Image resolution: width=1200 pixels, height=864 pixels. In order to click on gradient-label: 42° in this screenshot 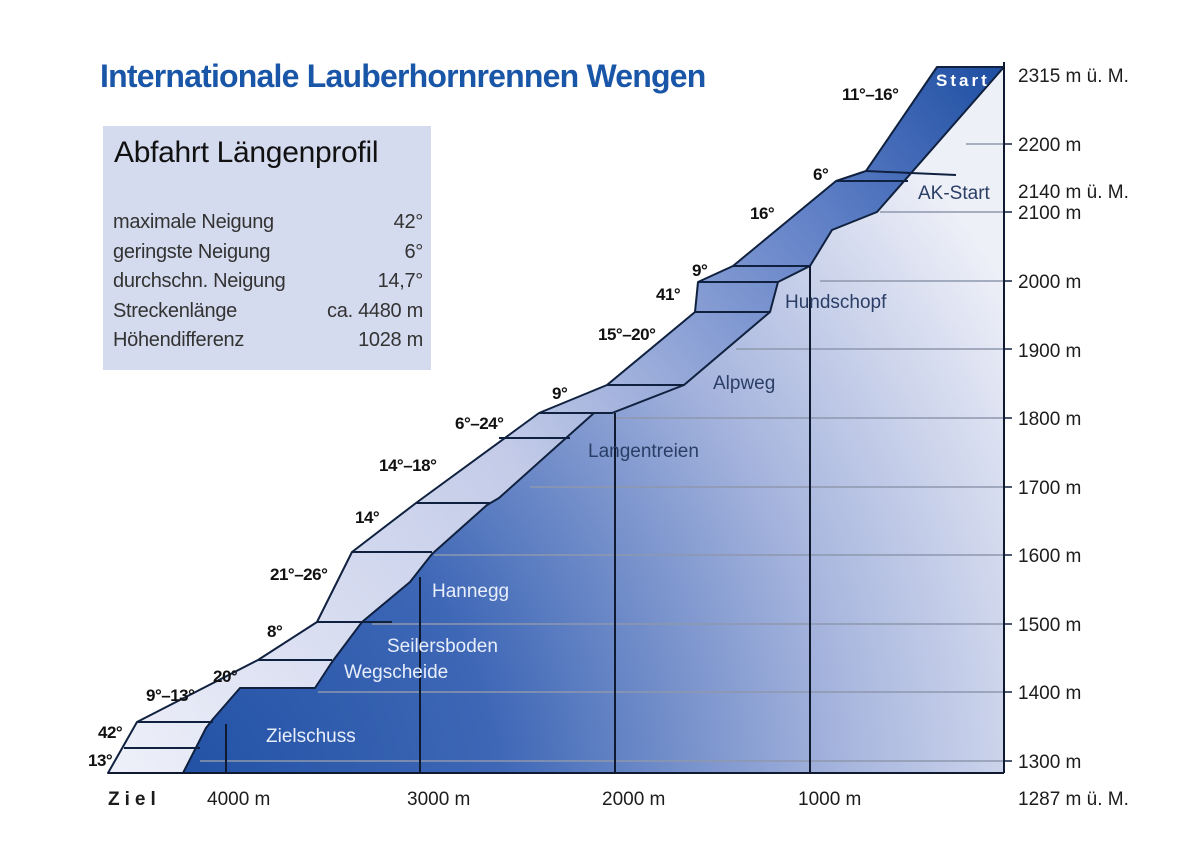, I will do `click(110, 732)`.